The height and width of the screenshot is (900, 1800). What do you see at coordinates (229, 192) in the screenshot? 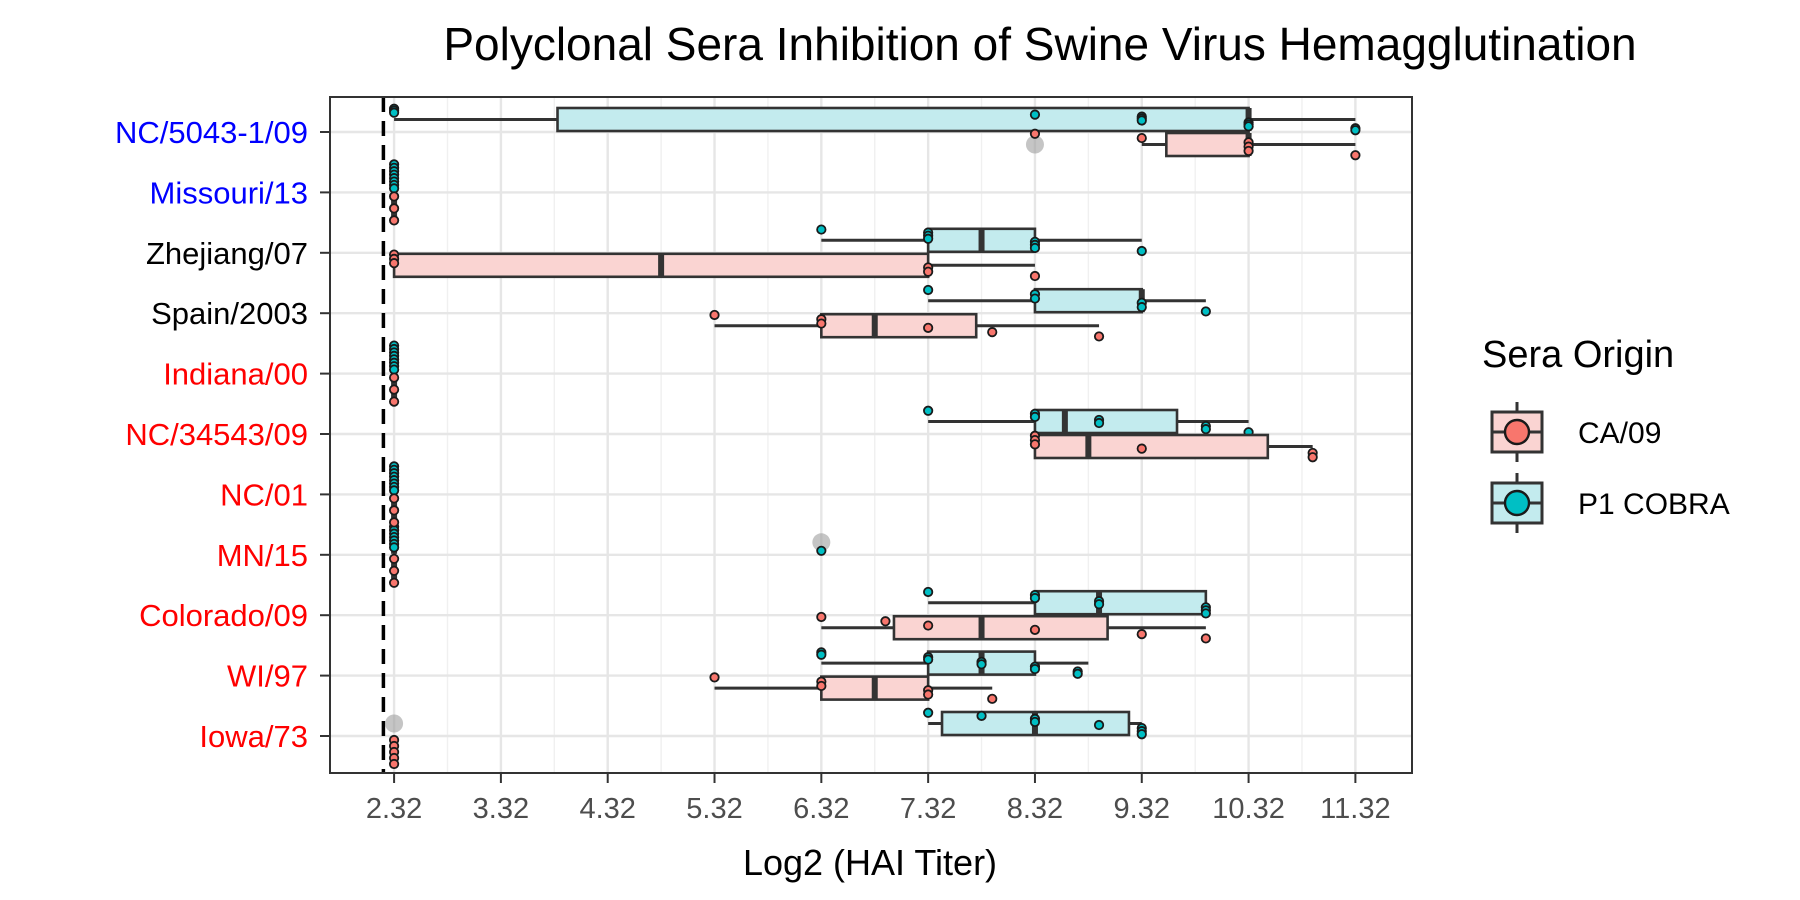
I see `y-category-label: Missouri/13` at bounding box center [229, 192].